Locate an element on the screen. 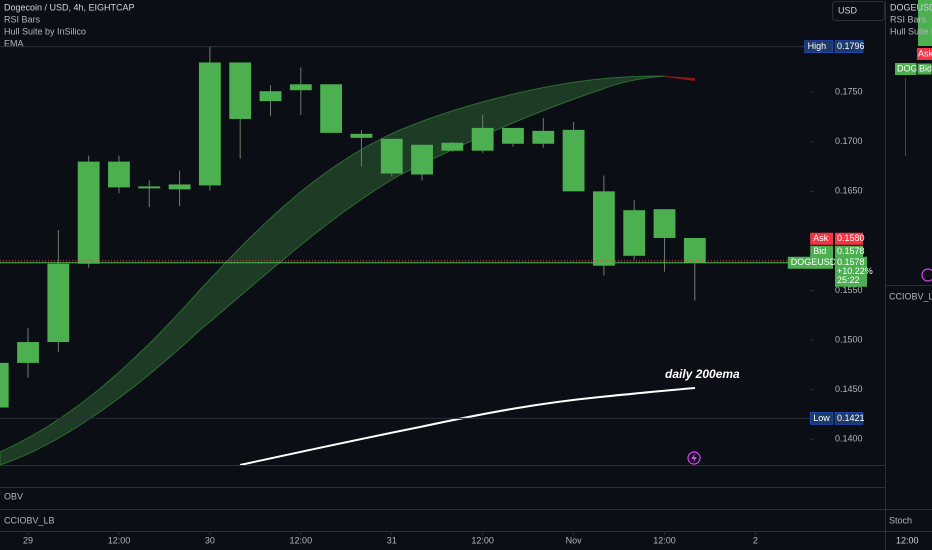  indicator-label: Hull Suite by InSilico is located at coordinates (45, 31).